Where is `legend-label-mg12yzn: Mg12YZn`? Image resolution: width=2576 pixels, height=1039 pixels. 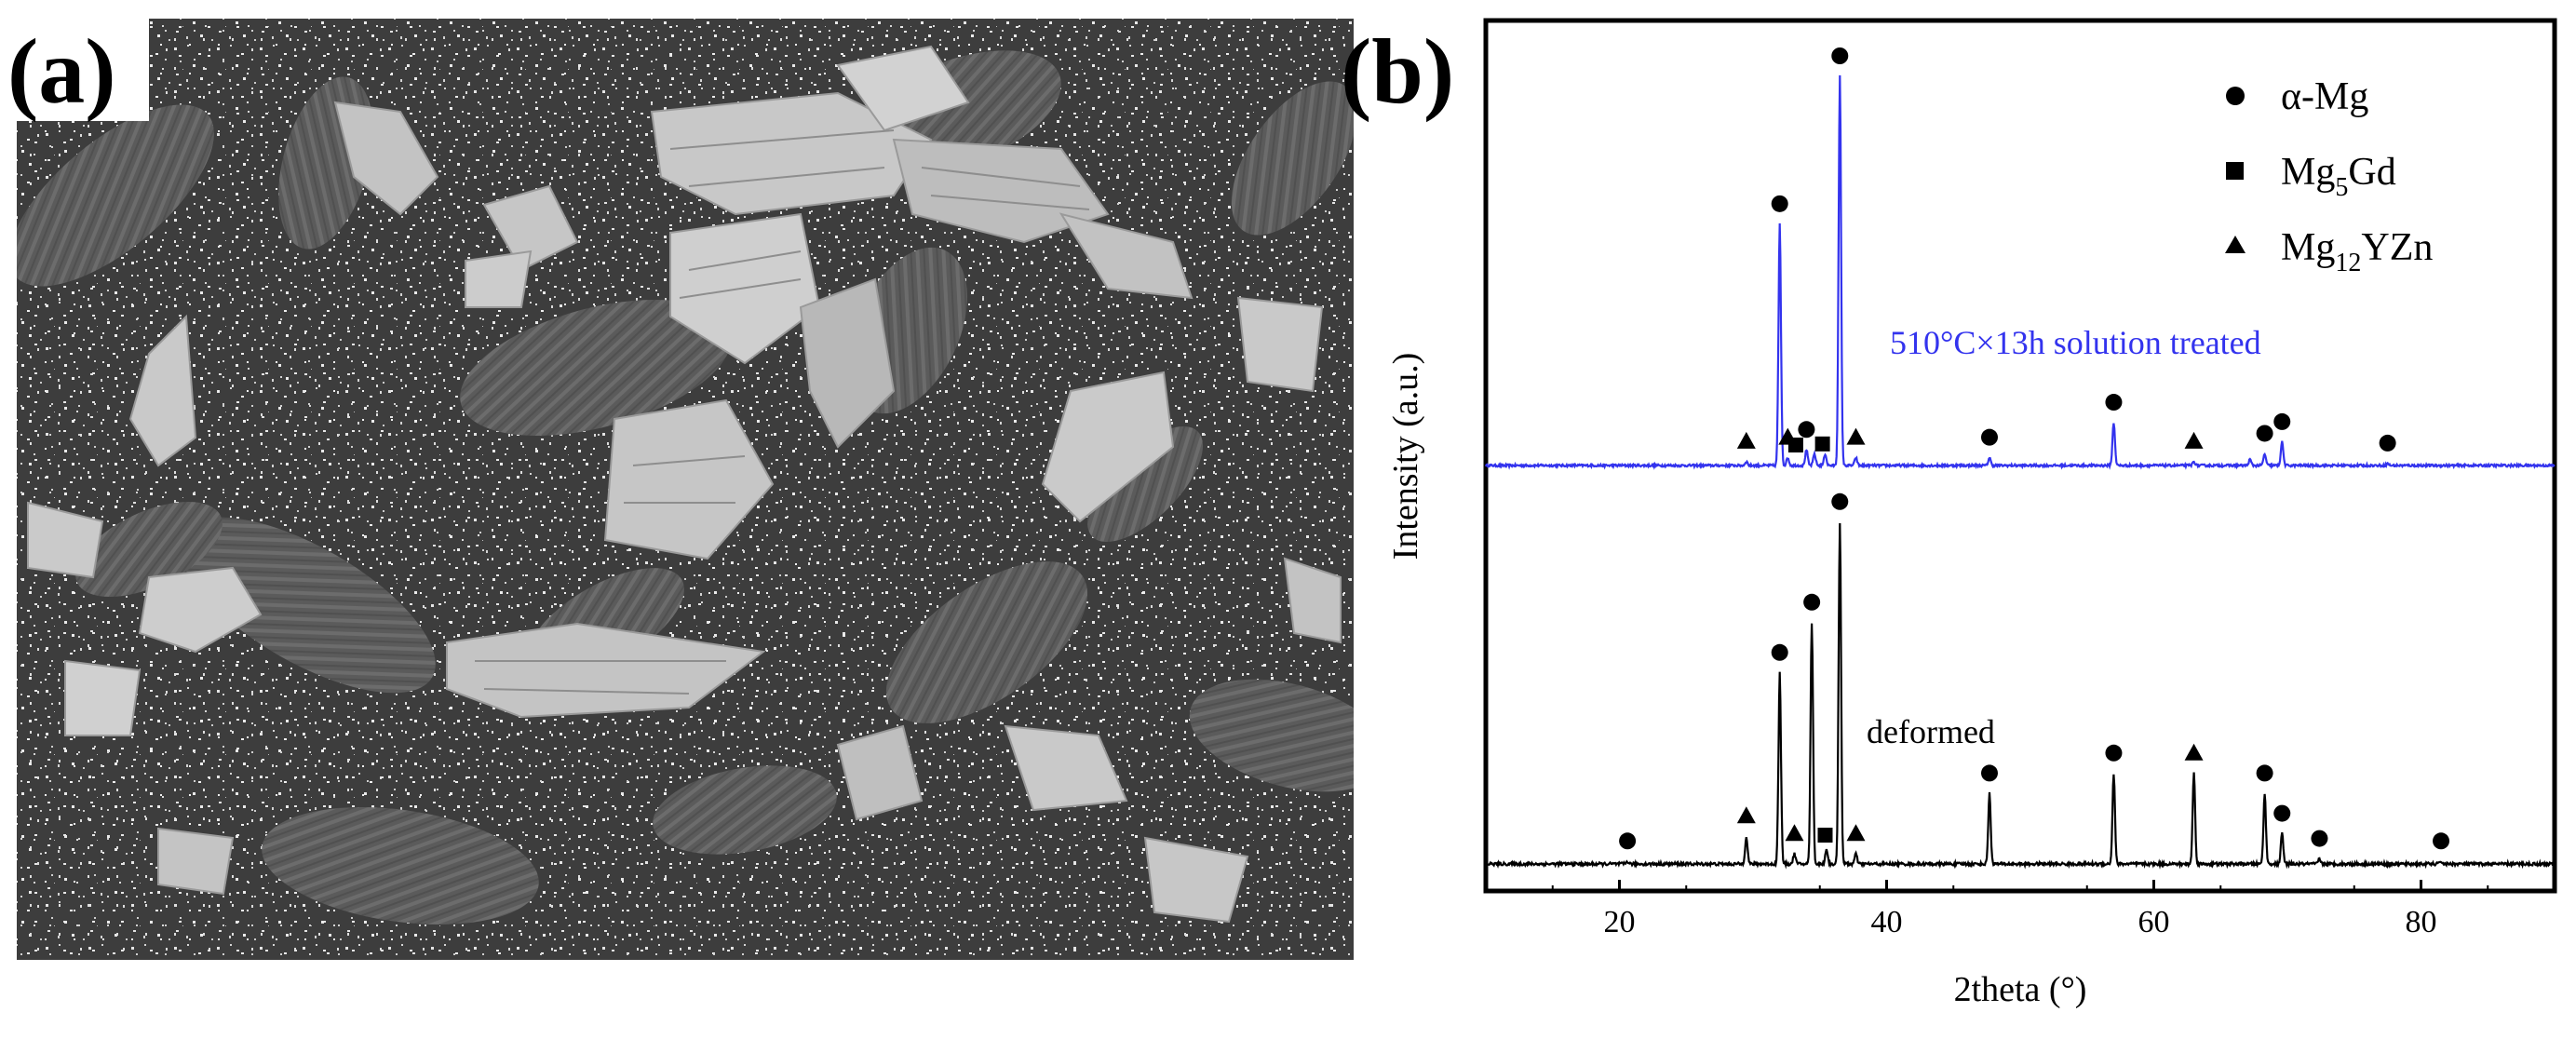 legend-label-mg12yzn: Mg12YZn is located at coordinates (2357, 251).